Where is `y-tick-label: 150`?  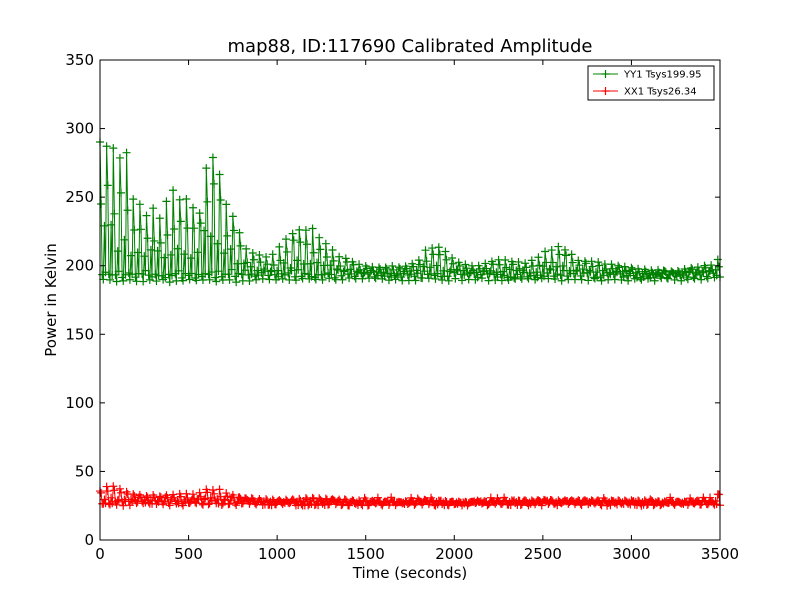 y-tick-label: 150 is located at coordinates (79, 334).